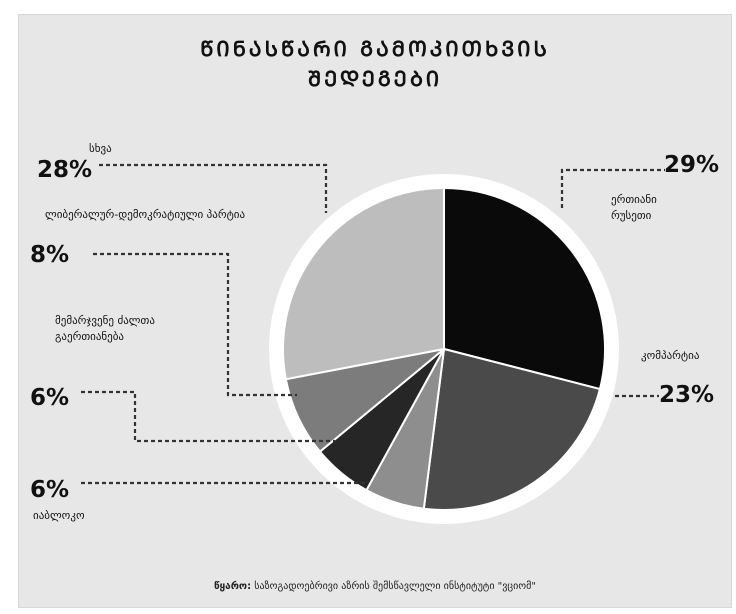 This screenshot has height=614, width=736. I want to click on chart-title-line-2: ᲨᲔᲓᲔᲒᲔᲑᲘ, so click(375, 79).